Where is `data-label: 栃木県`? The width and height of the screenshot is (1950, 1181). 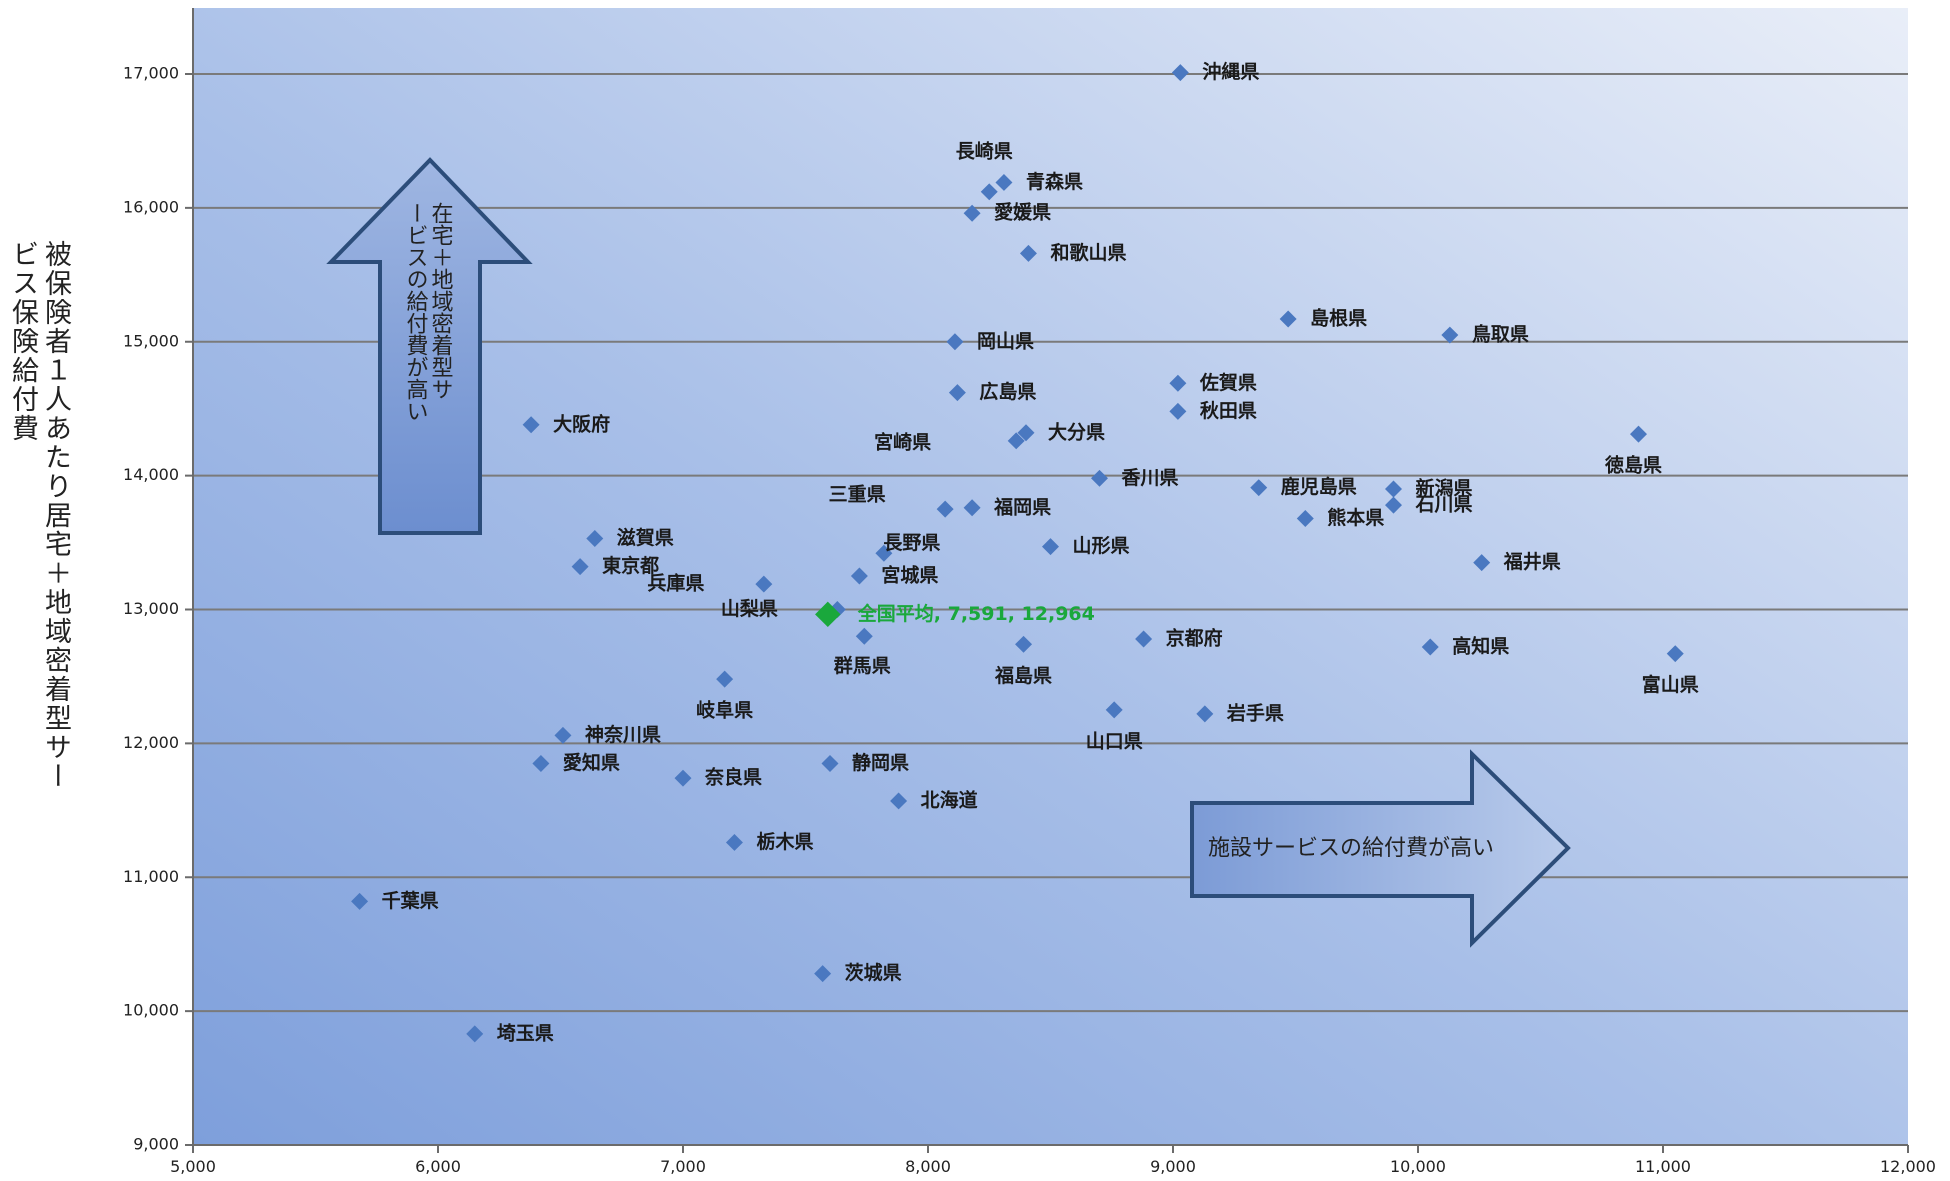 data-label: 栃木県 is located at coordinates (784, 841).